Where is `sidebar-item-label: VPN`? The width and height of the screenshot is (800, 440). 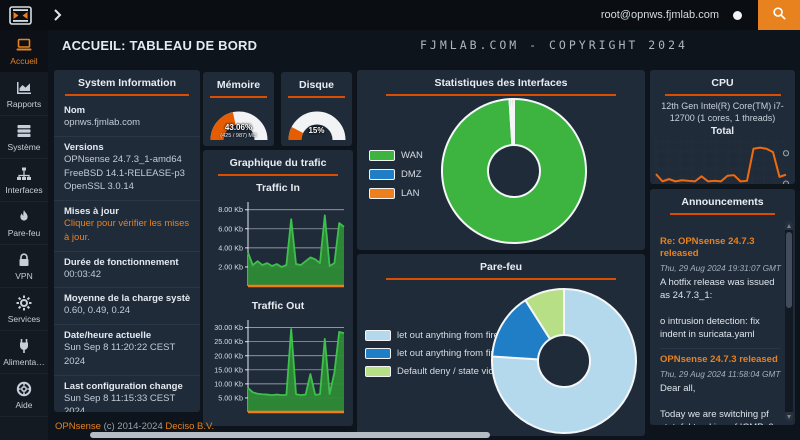
sidebar-item-label: VPN is located at coordinates (24, 275).